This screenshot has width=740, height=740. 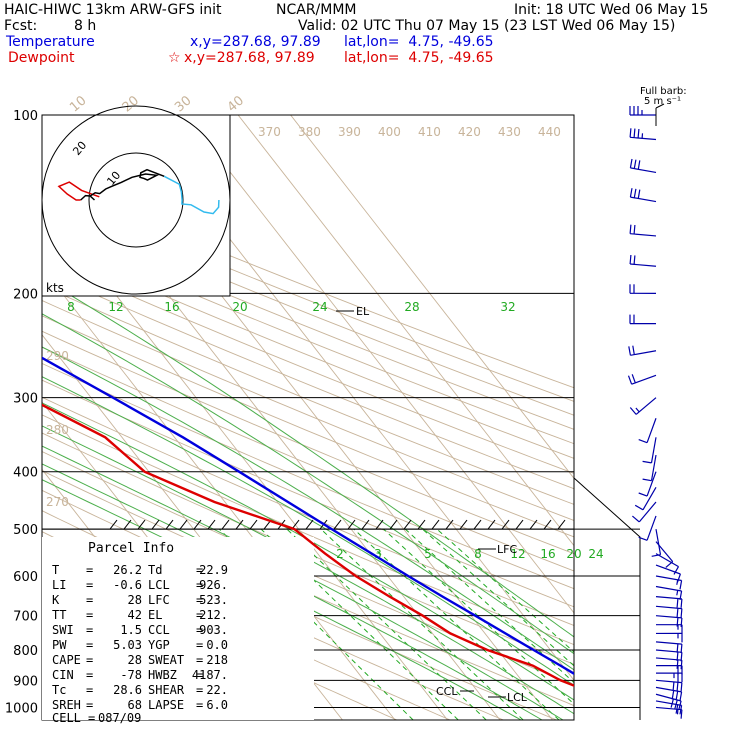 I want to click on parcel-param-label: LFC, so click(x=159, y=600).